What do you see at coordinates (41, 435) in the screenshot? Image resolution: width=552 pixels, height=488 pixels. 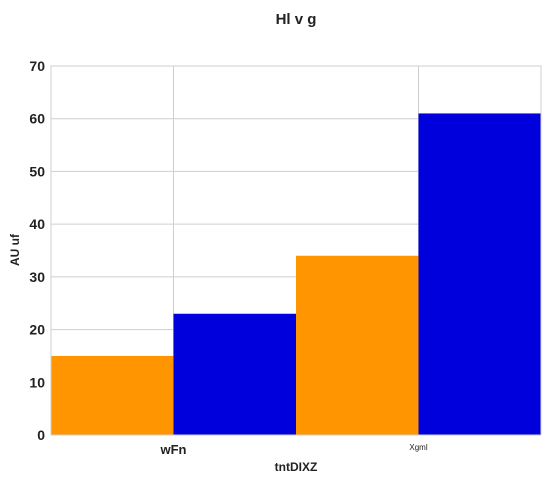 I see `y-tick-label: 0` at bounding box center [41, 435].